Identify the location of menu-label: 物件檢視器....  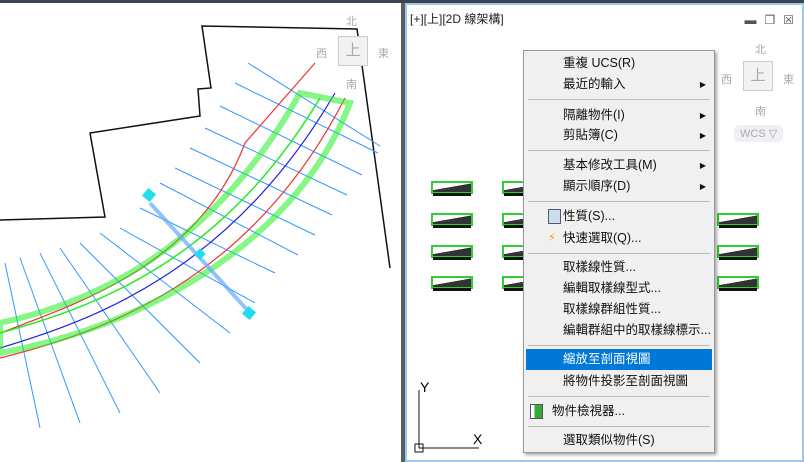
(588, 411).